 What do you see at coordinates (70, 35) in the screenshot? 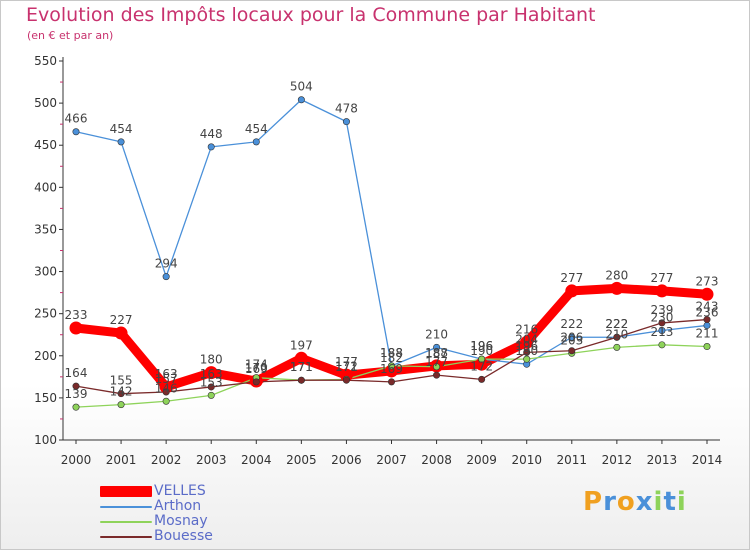
I see `chart-subtitle: (en € et par an)` at bounding box center [70, 35].